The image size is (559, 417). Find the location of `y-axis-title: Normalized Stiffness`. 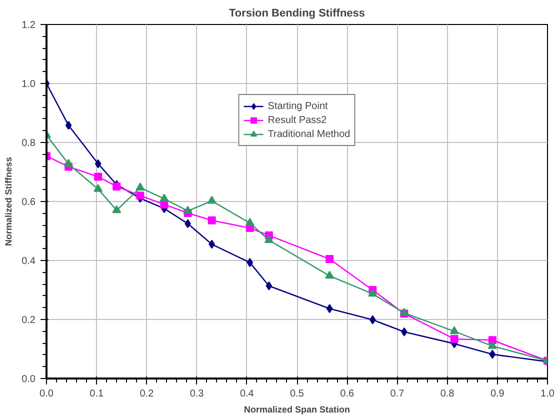

y-axis-title: Normalized Stiffness is located at coordinates (9, 201).